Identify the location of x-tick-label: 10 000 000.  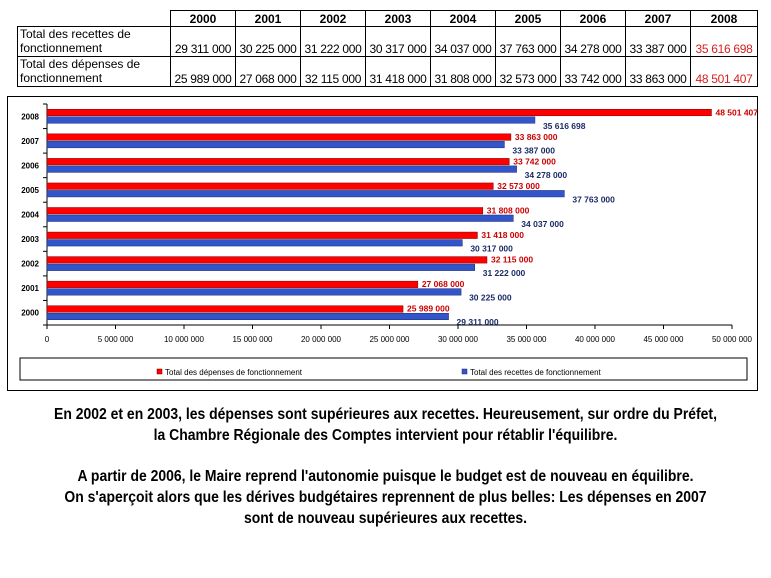
(184, 339).